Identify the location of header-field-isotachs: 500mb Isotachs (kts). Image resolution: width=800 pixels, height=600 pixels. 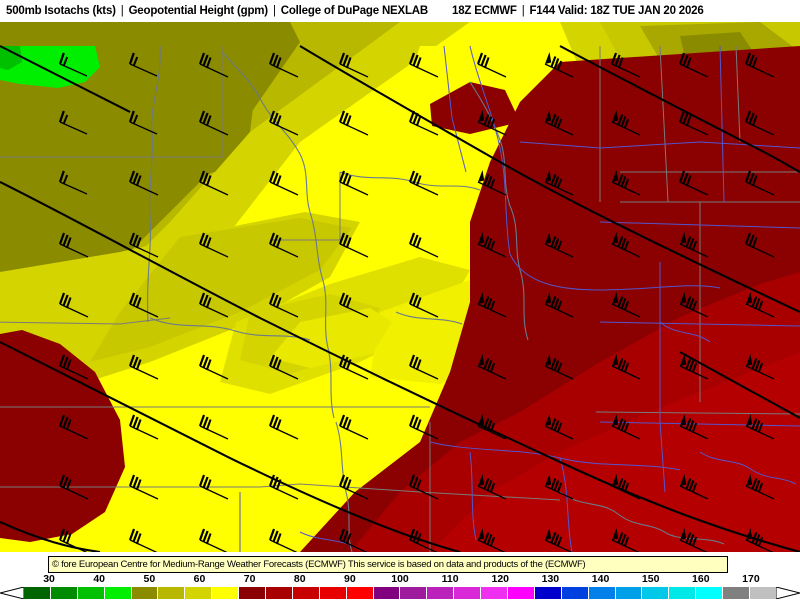
(61, 11).